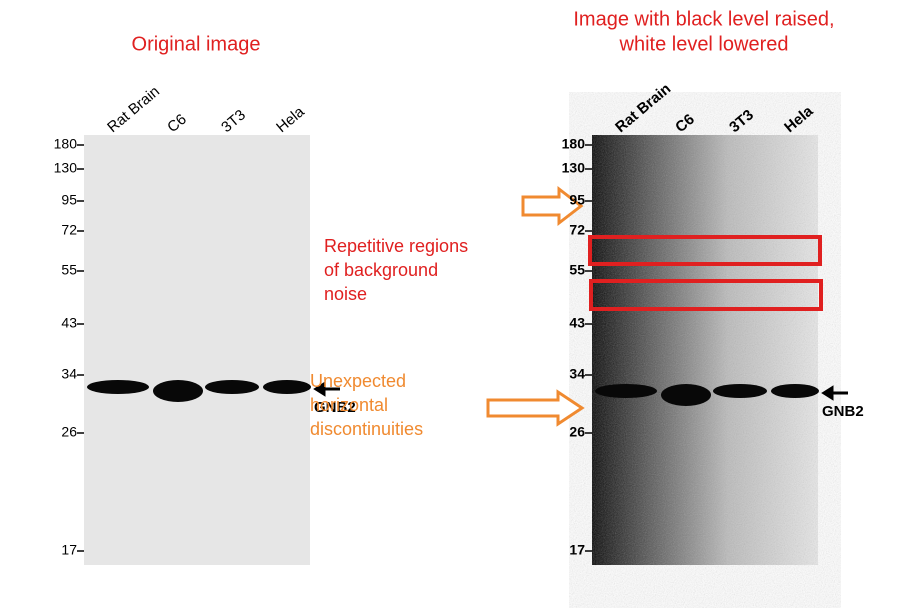 This screenshot has width=900, height=610. What do you see at coordinates (381, 270) in the screenshot?
I see `annotation-noise: of background` at bounding box center [381, 270].